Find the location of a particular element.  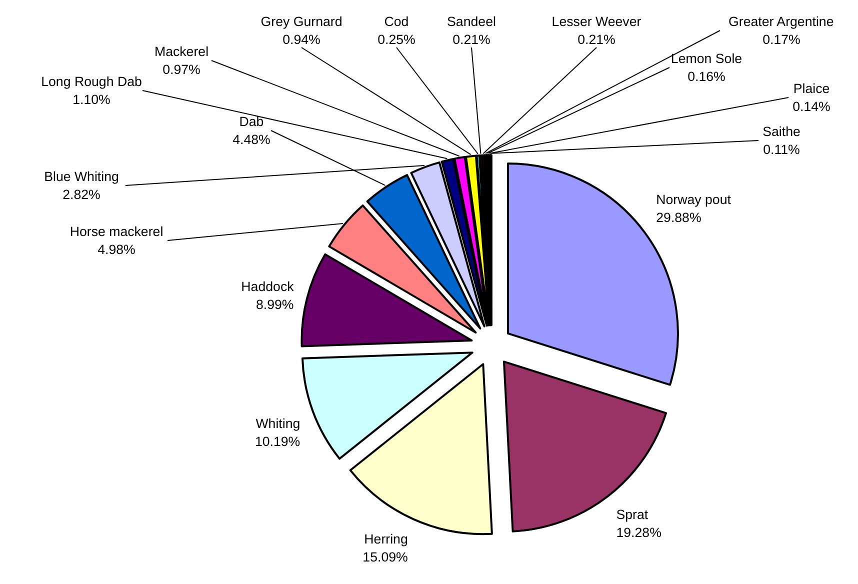

slice-label: Sandeel is located at coordinates (471, 21).